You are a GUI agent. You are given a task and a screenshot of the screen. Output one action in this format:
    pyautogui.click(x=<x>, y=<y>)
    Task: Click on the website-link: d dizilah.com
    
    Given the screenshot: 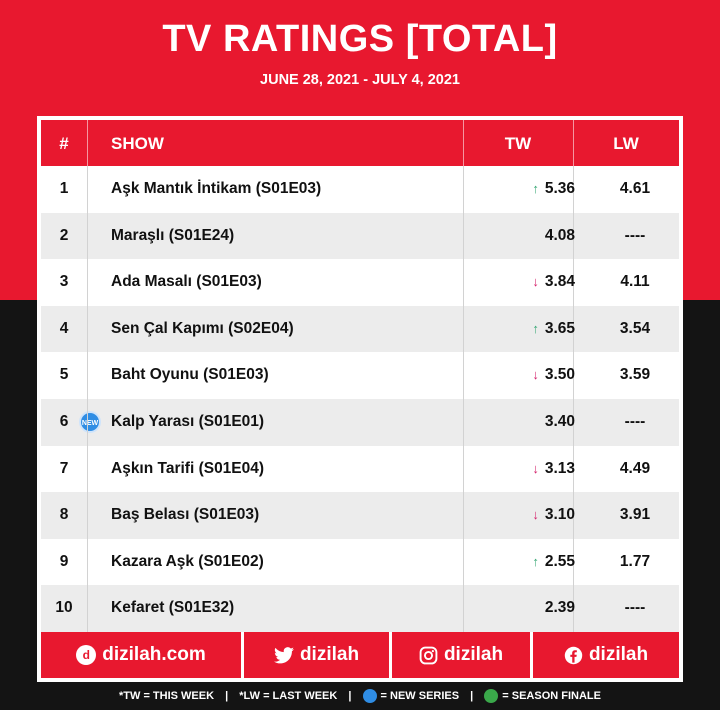 What is the action you would take?
    pyautogui.click(x=141, y=655)
    